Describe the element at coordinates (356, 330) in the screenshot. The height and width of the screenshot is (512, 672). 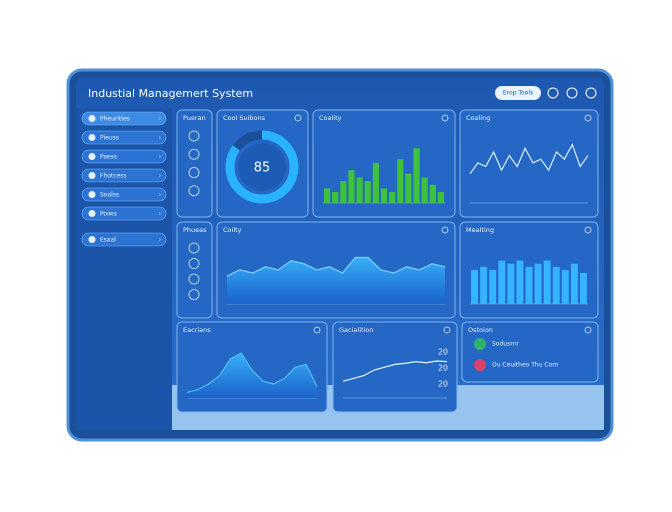
I see `panel-title: Gacialition` at that location.